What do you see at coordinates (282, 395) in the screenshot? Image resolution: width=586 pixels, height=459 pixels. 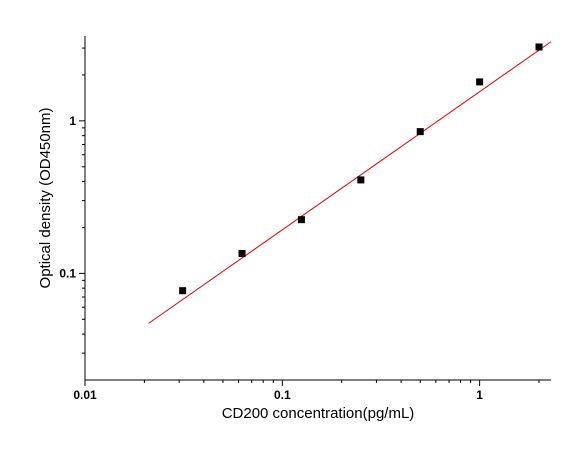 I see `x-tick-label: 0.1` at bounding box center [282, 395].